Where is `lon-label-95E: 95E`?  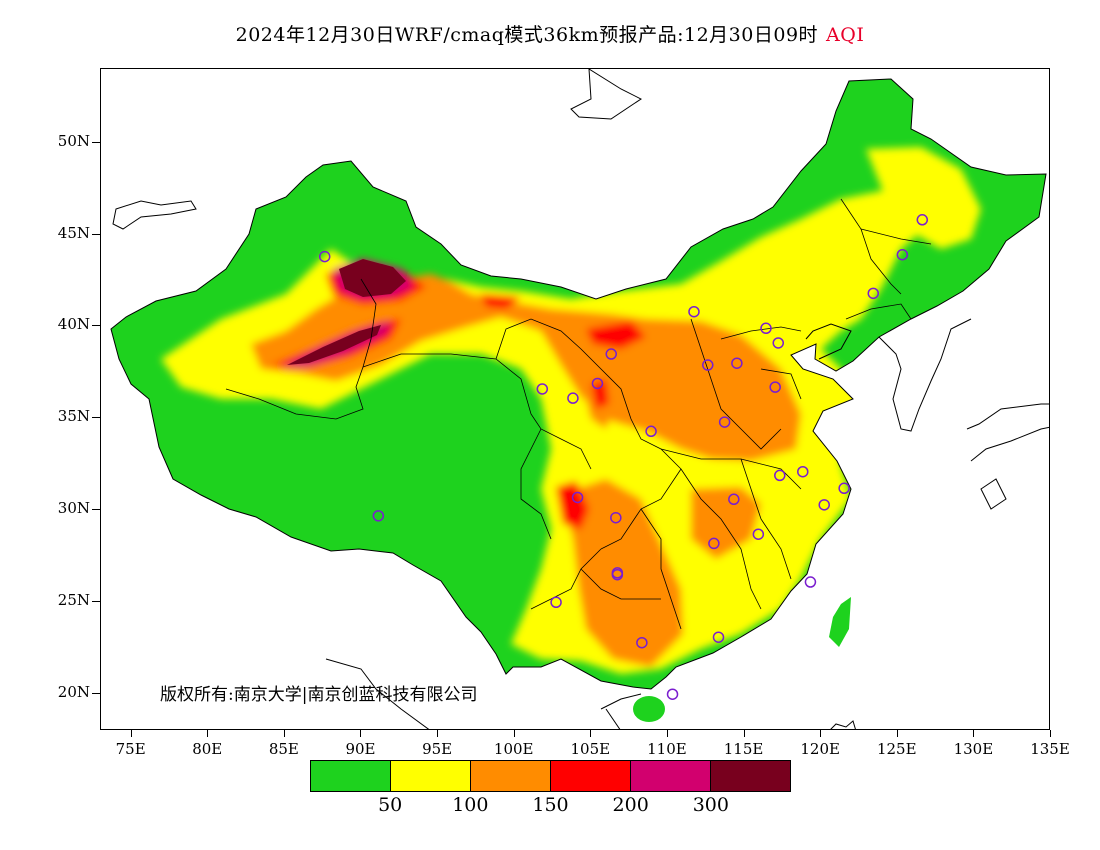
lon-label-95E: 95E is located at coordinates (437, 749).